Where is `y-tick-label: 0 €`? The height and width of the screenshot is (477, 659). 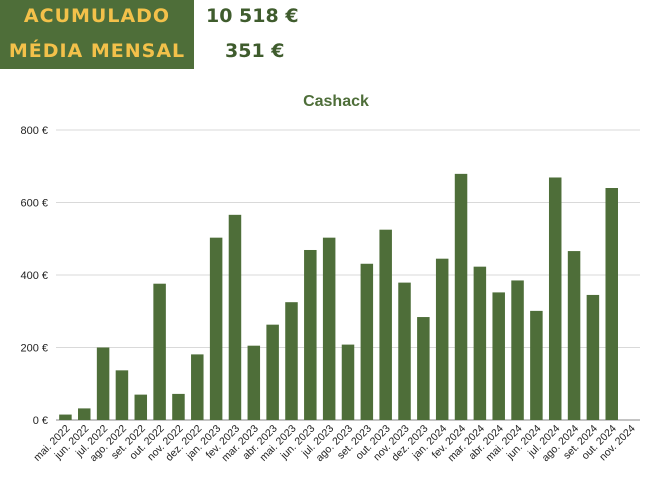
y-tick-label: 0 € is located at coordinates (40, 421).